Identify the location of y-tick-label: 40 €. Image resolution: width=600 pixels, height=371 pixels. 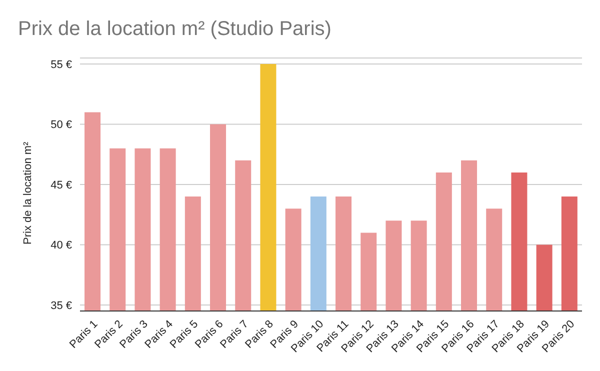
(61, 246).